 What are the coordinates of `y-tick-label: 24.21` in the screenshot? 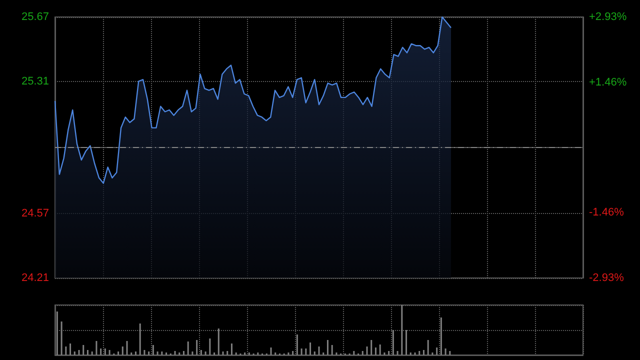 It's located at (35, 278).